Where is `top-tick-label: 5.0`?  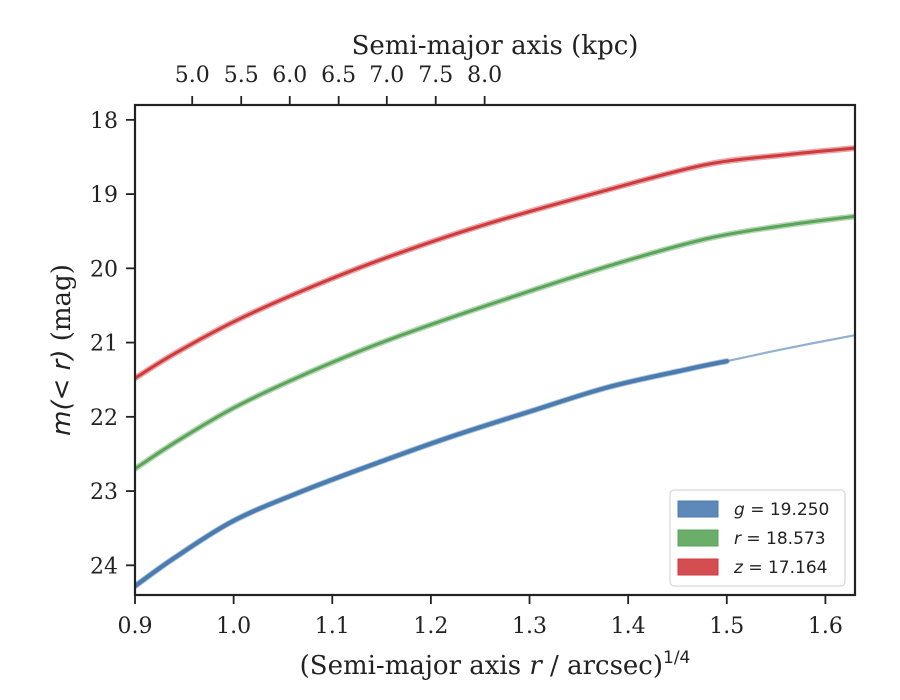
top-tick-label: 5.0 is located at coordinates (192, 75).